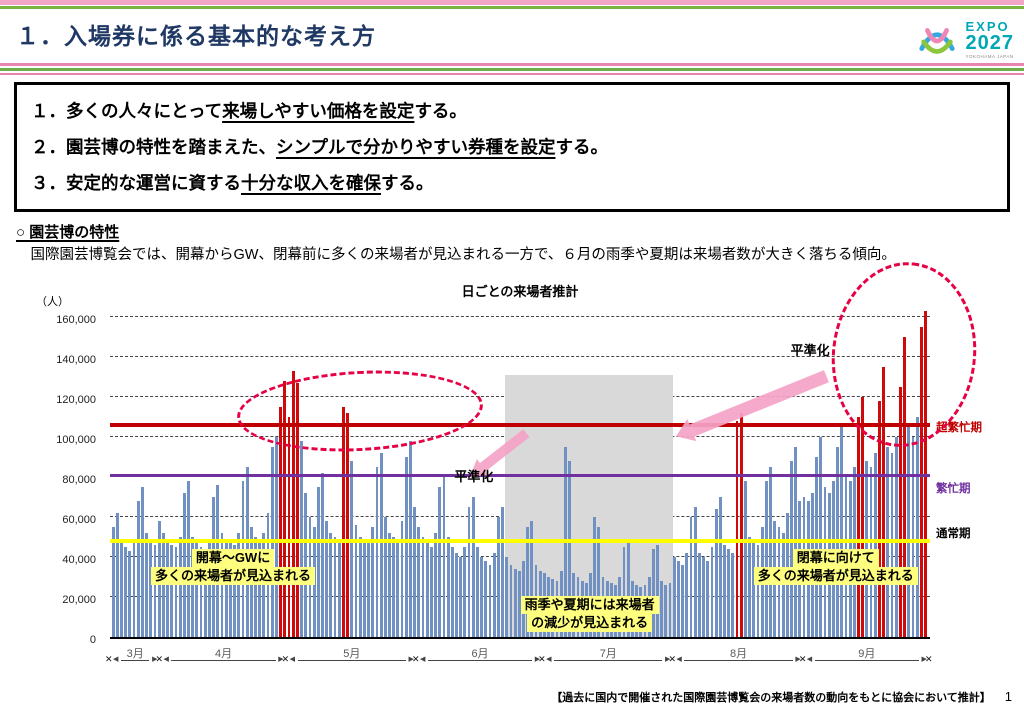 The width and height of the screenshot is (1024, 709). I want to click on chart-title: 日ごとの来場者推計, so click(520, 291).